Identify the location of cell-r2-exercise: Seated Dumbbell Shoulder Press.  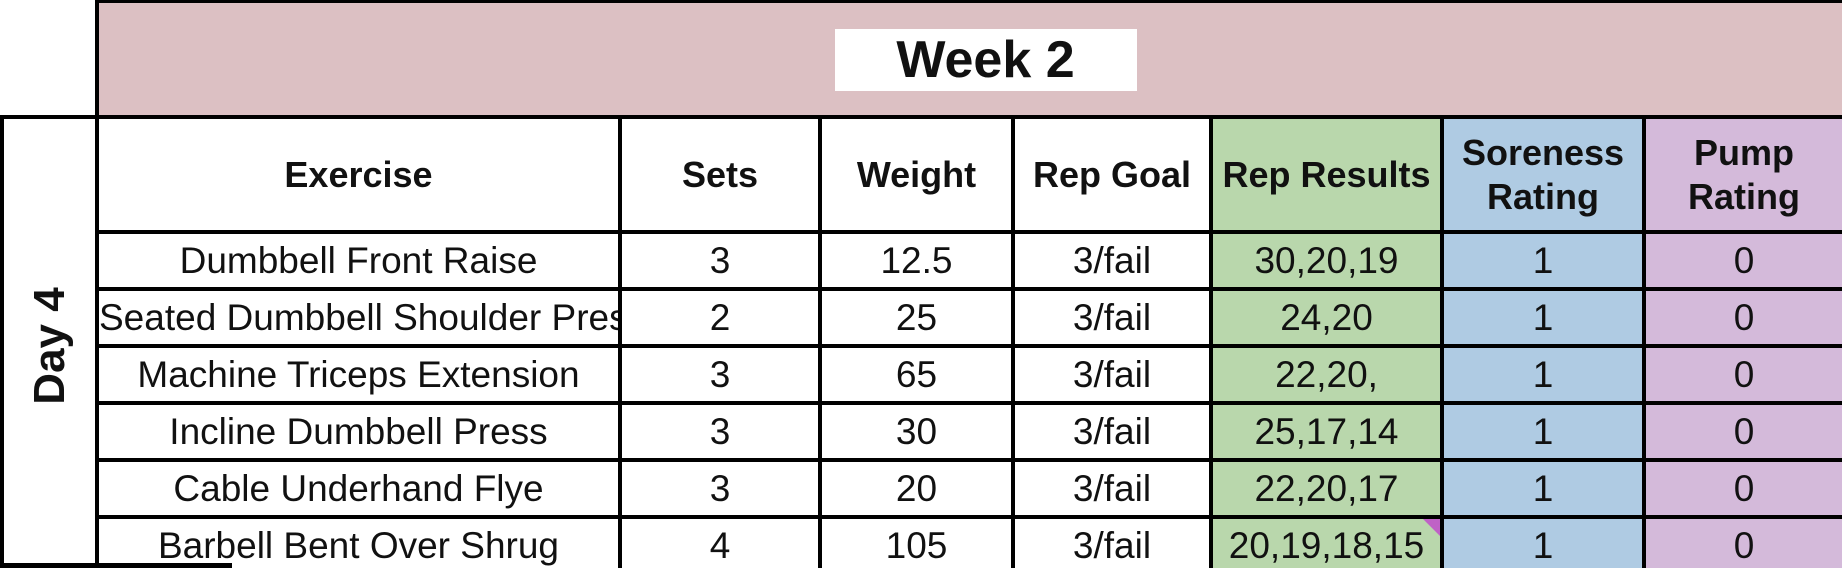
(358, 317).